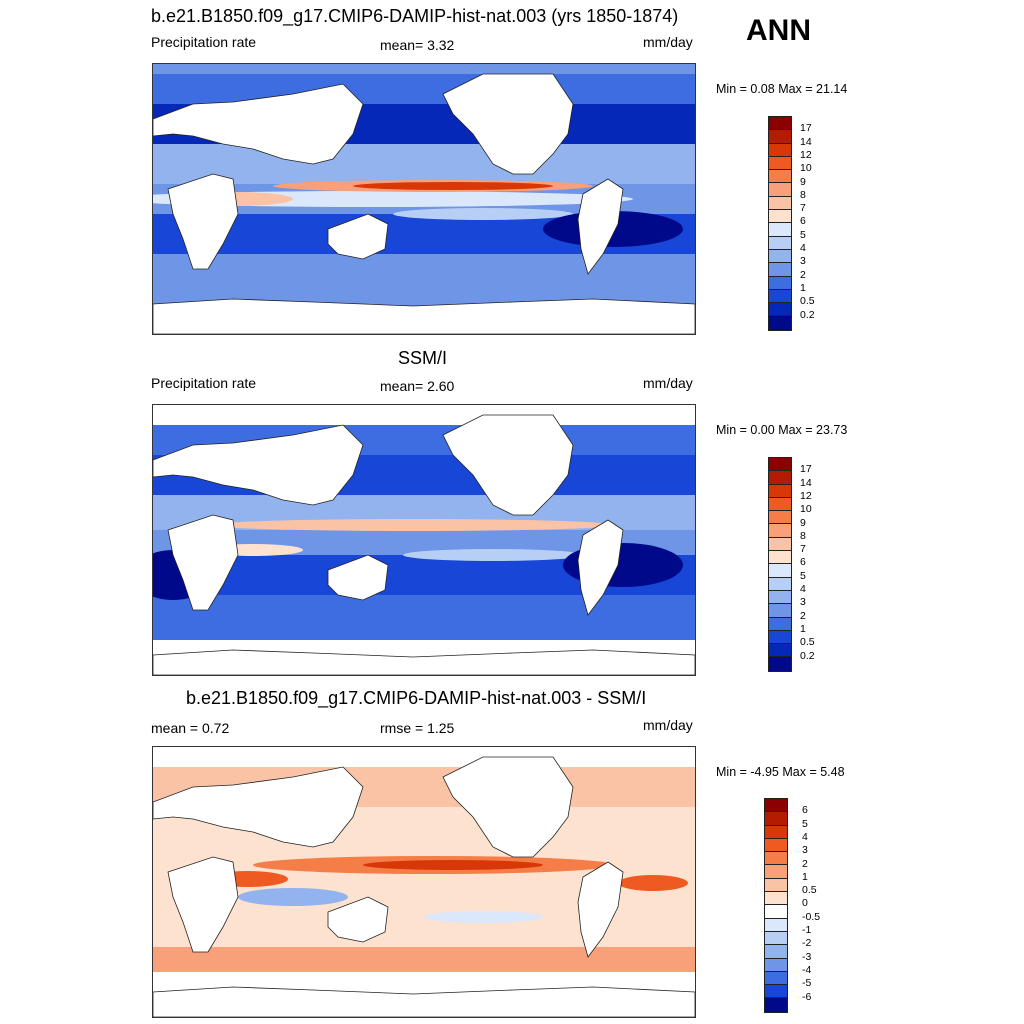 Image resolution: width=1024 pixels, height=1024 pixels. What do you see at coordinates (204, 42) in the screenshot?
I see `panel-1-variable-label: Precipitation rate` at bounding box center [204, 42].